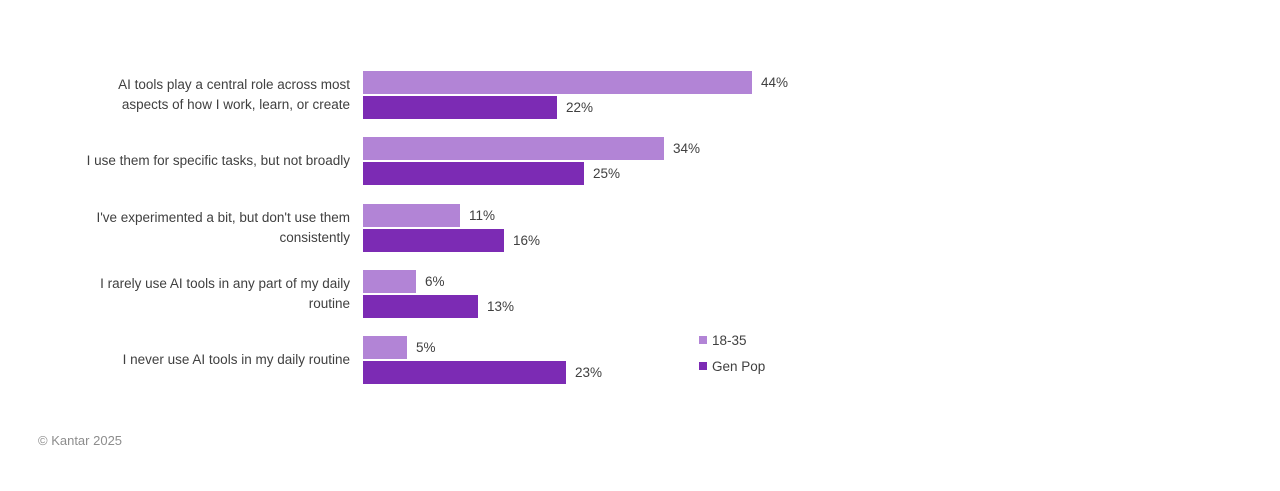 The image size is (1280, 491). I want to click on category-label-line: consistently, so click(314, 237).